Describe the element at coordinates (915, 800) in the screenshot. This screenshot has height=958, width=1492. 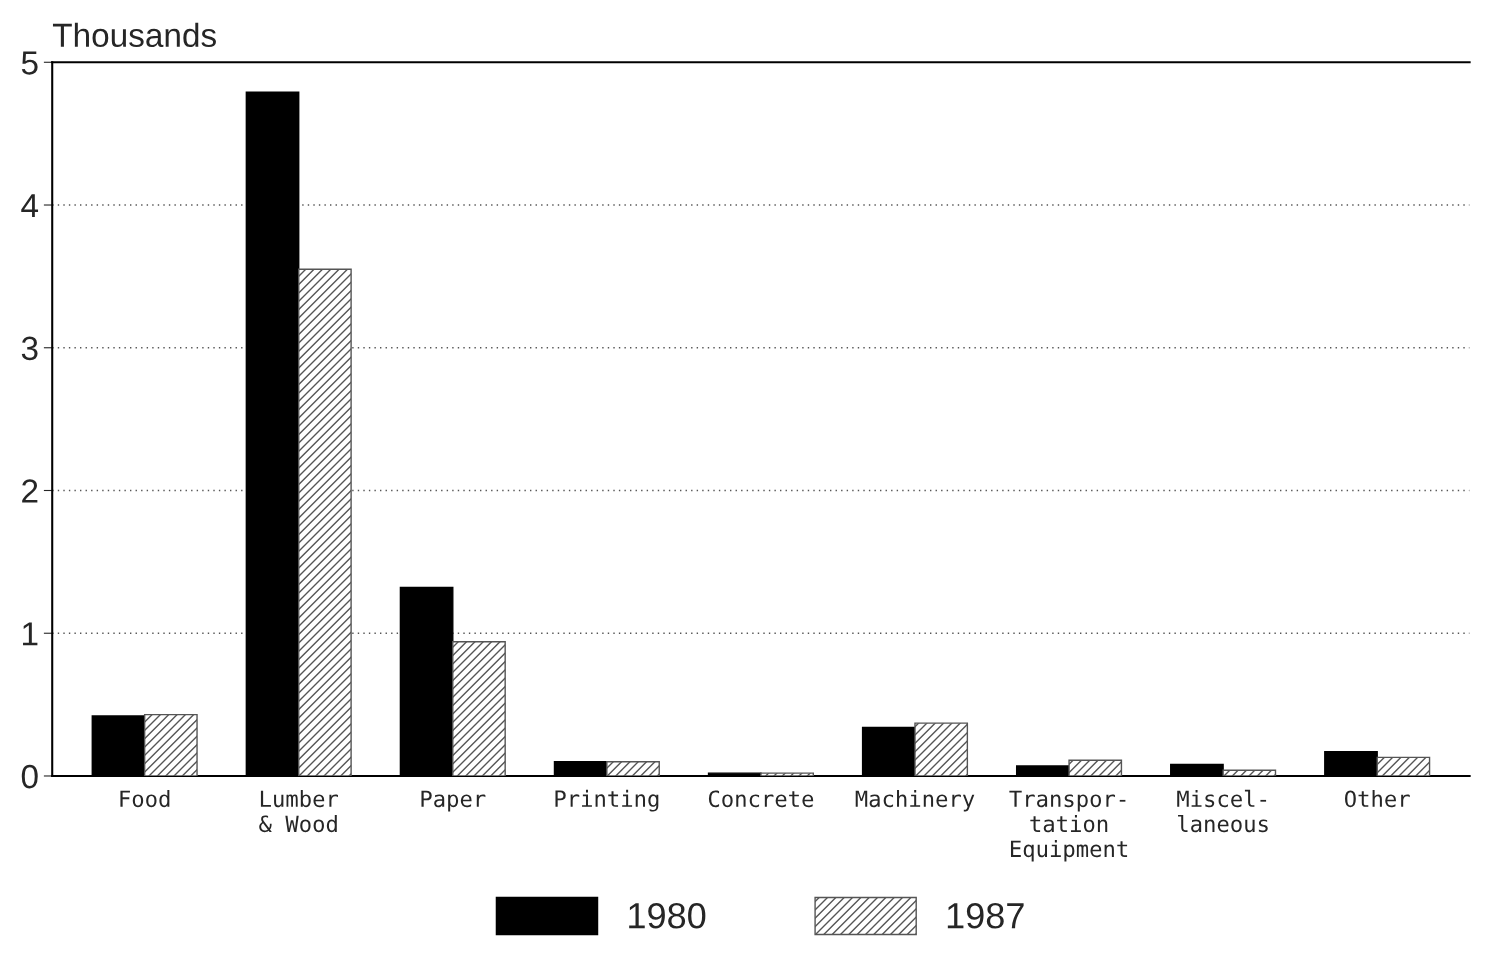
I see `x-tick-label: Machinery` at that location.